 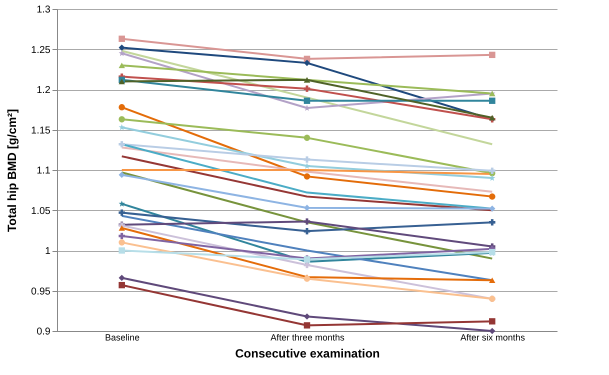 I want to click on x-tick-label: After three months, so click(x=308, y=337).